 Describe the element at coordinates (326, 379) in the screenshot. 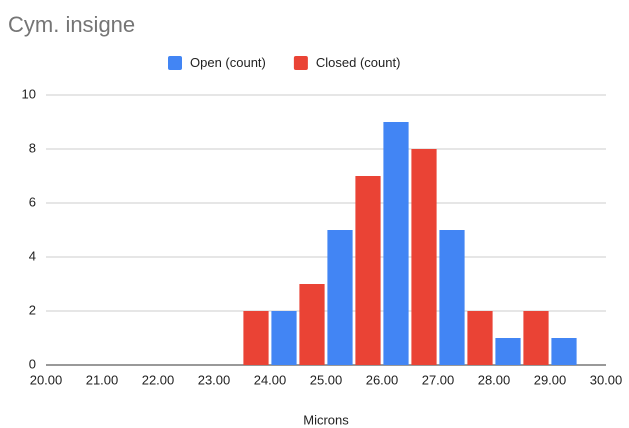

I see `x-tick-label: 25.00` at that location.